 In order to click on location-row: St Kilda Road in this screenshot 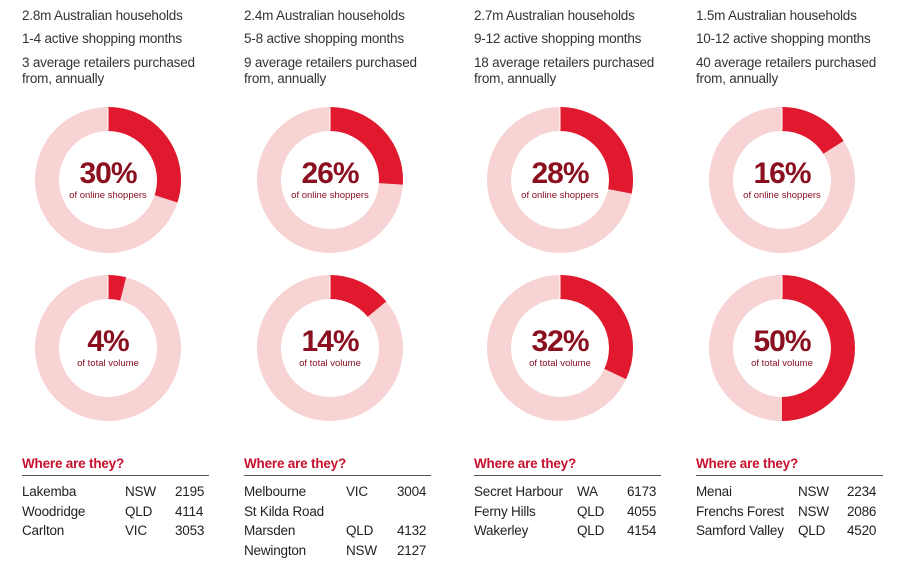, I will do `click(344, 511)`.